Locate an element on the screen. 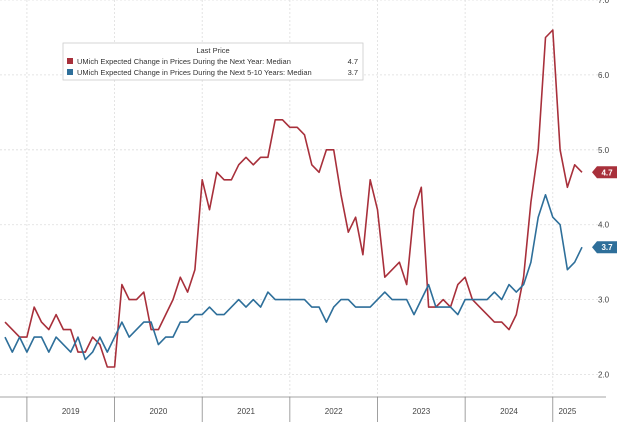 This screenshot has height=422, width=620. last-value-badge-1: 4.7 is located at coordinates (604, 172).